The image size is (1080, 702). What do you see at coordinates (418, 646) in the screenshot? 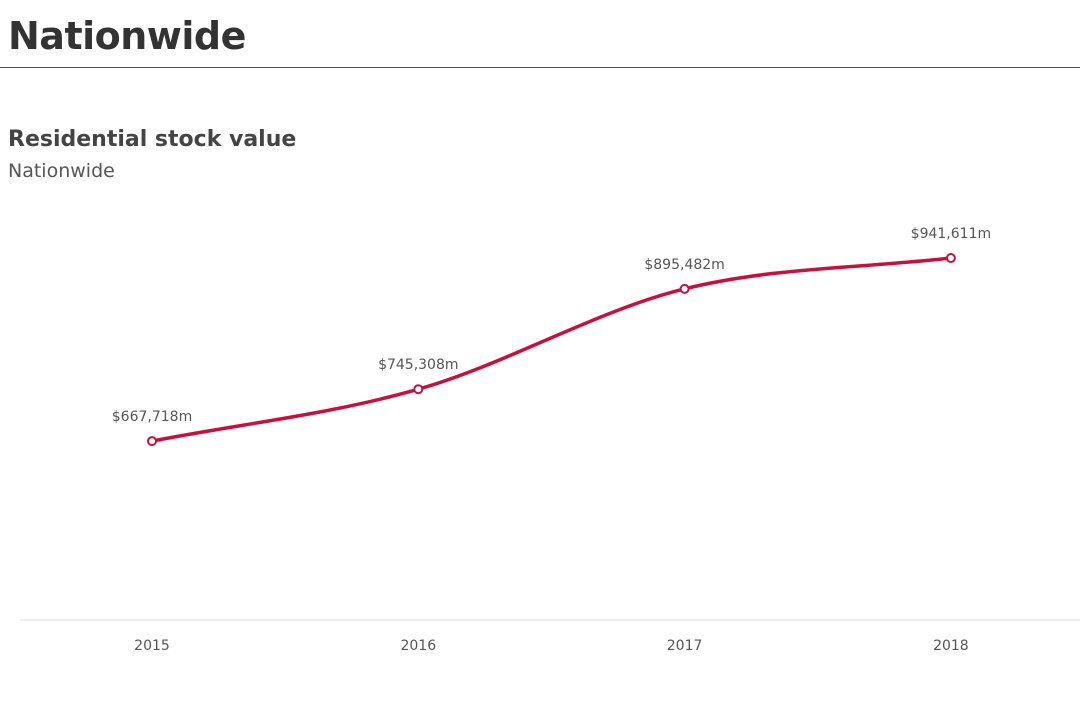
I see `x-tick-label: 2016` at bounding box center [418, 646].